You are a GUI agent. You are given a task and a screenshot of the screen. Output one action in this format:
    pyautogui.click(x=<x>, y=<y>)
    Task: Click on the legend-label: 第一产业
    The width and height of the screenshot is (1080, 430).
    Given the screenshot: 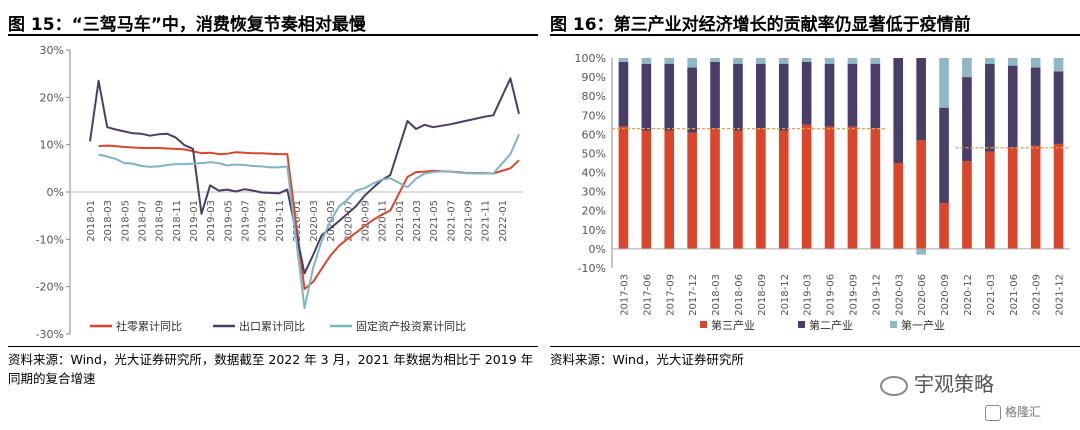 What is the action you would take?
    pyautogui.click(x=923, y=325)
    